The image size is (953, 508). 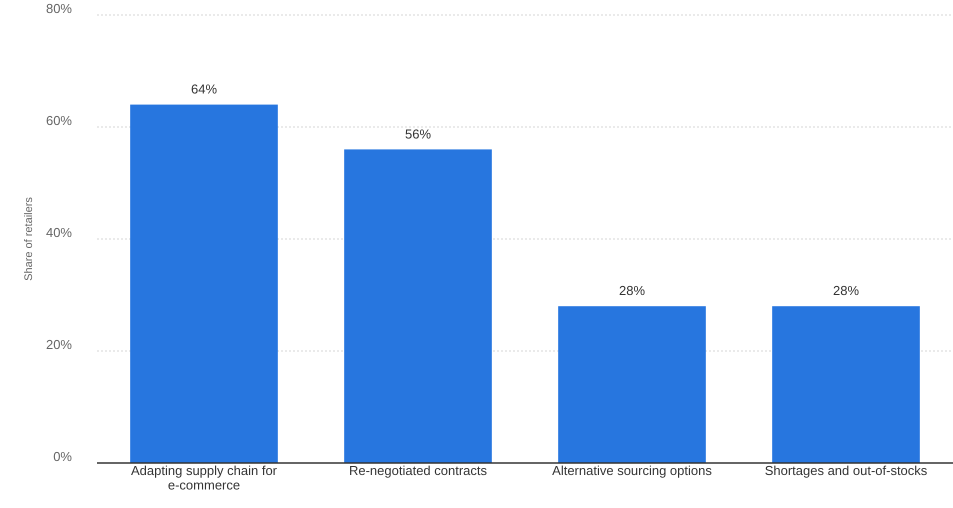 What do you see at coordinates (418, 134) in the screenshot?
I see `data-label: 56%` at bounding box center [418, 134].